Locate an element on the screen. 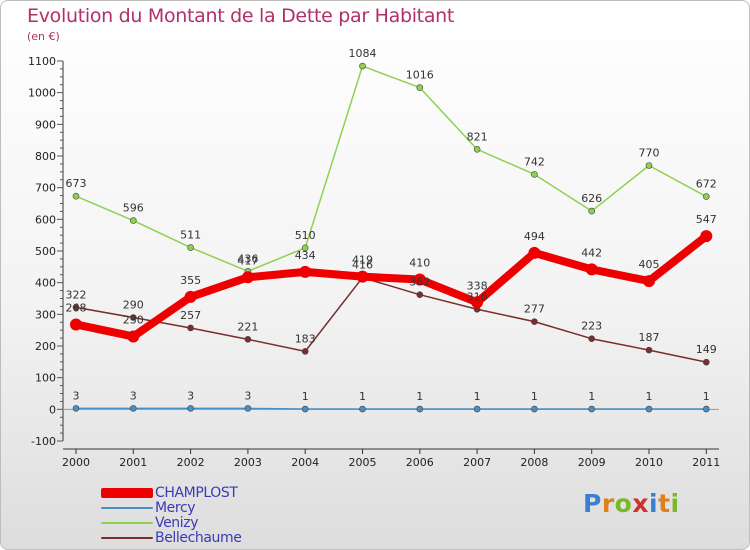 Image resolution: width=750 pixels, height=550 pixels. data-label-venizy: 510 is located at coordinates (305, 235).